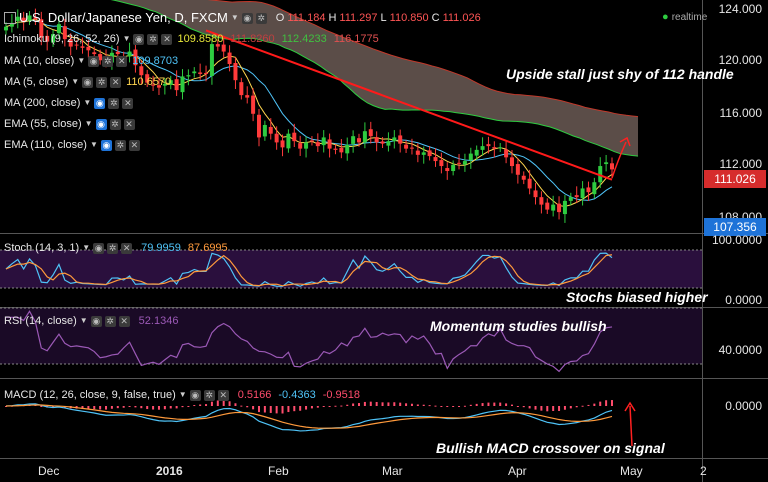 Image resolution: width=768 pixels, height=482 pixels. Describe the element at coordinates (49, 471) in the screenshot. I see `time-axis-tick: Dec` at that location.